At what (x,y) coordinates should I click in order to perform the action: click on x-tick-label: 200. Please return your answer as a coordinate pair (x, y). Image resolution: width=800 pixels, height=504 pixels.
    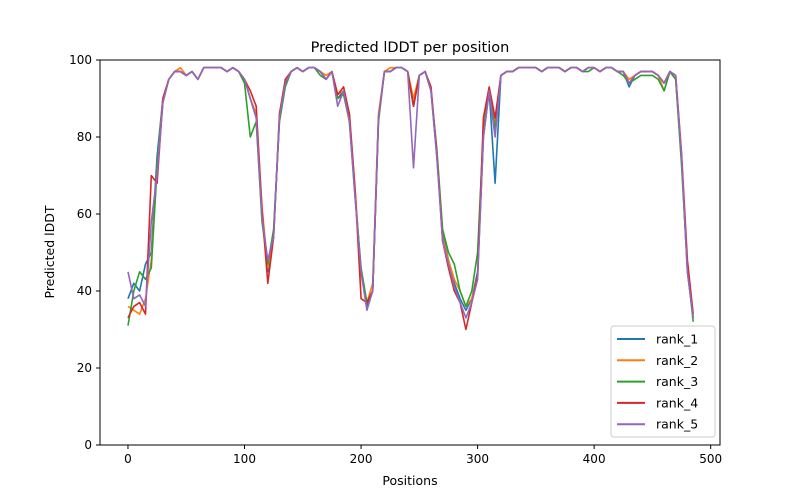
    Looking at the image, I should click on (361, 459).